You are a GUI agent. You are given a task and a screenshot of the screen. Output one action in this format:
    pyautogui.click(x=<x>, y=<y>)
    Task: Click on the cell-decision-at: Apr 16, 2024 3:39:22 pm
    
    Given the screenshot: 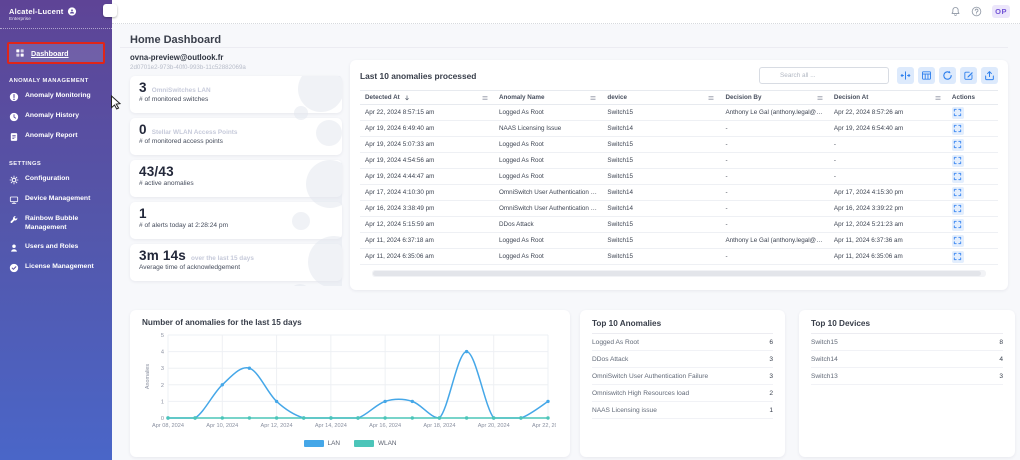 What is the action you would take?
    pyautogui.click(x=868, y=208)
    